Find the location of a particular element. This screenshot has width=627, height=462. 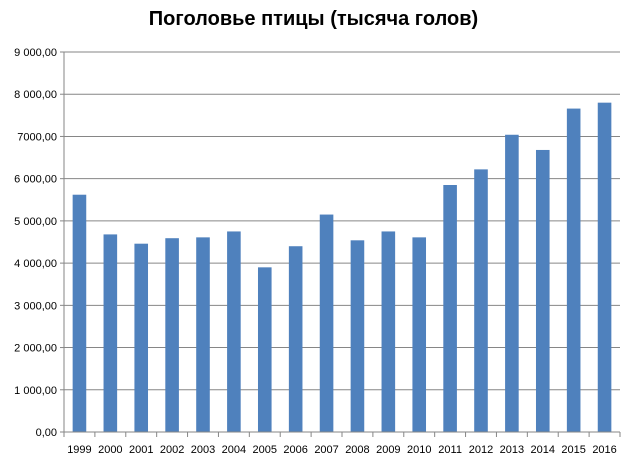

x-tick-label: 2004 is located at coordinates (234, 450).